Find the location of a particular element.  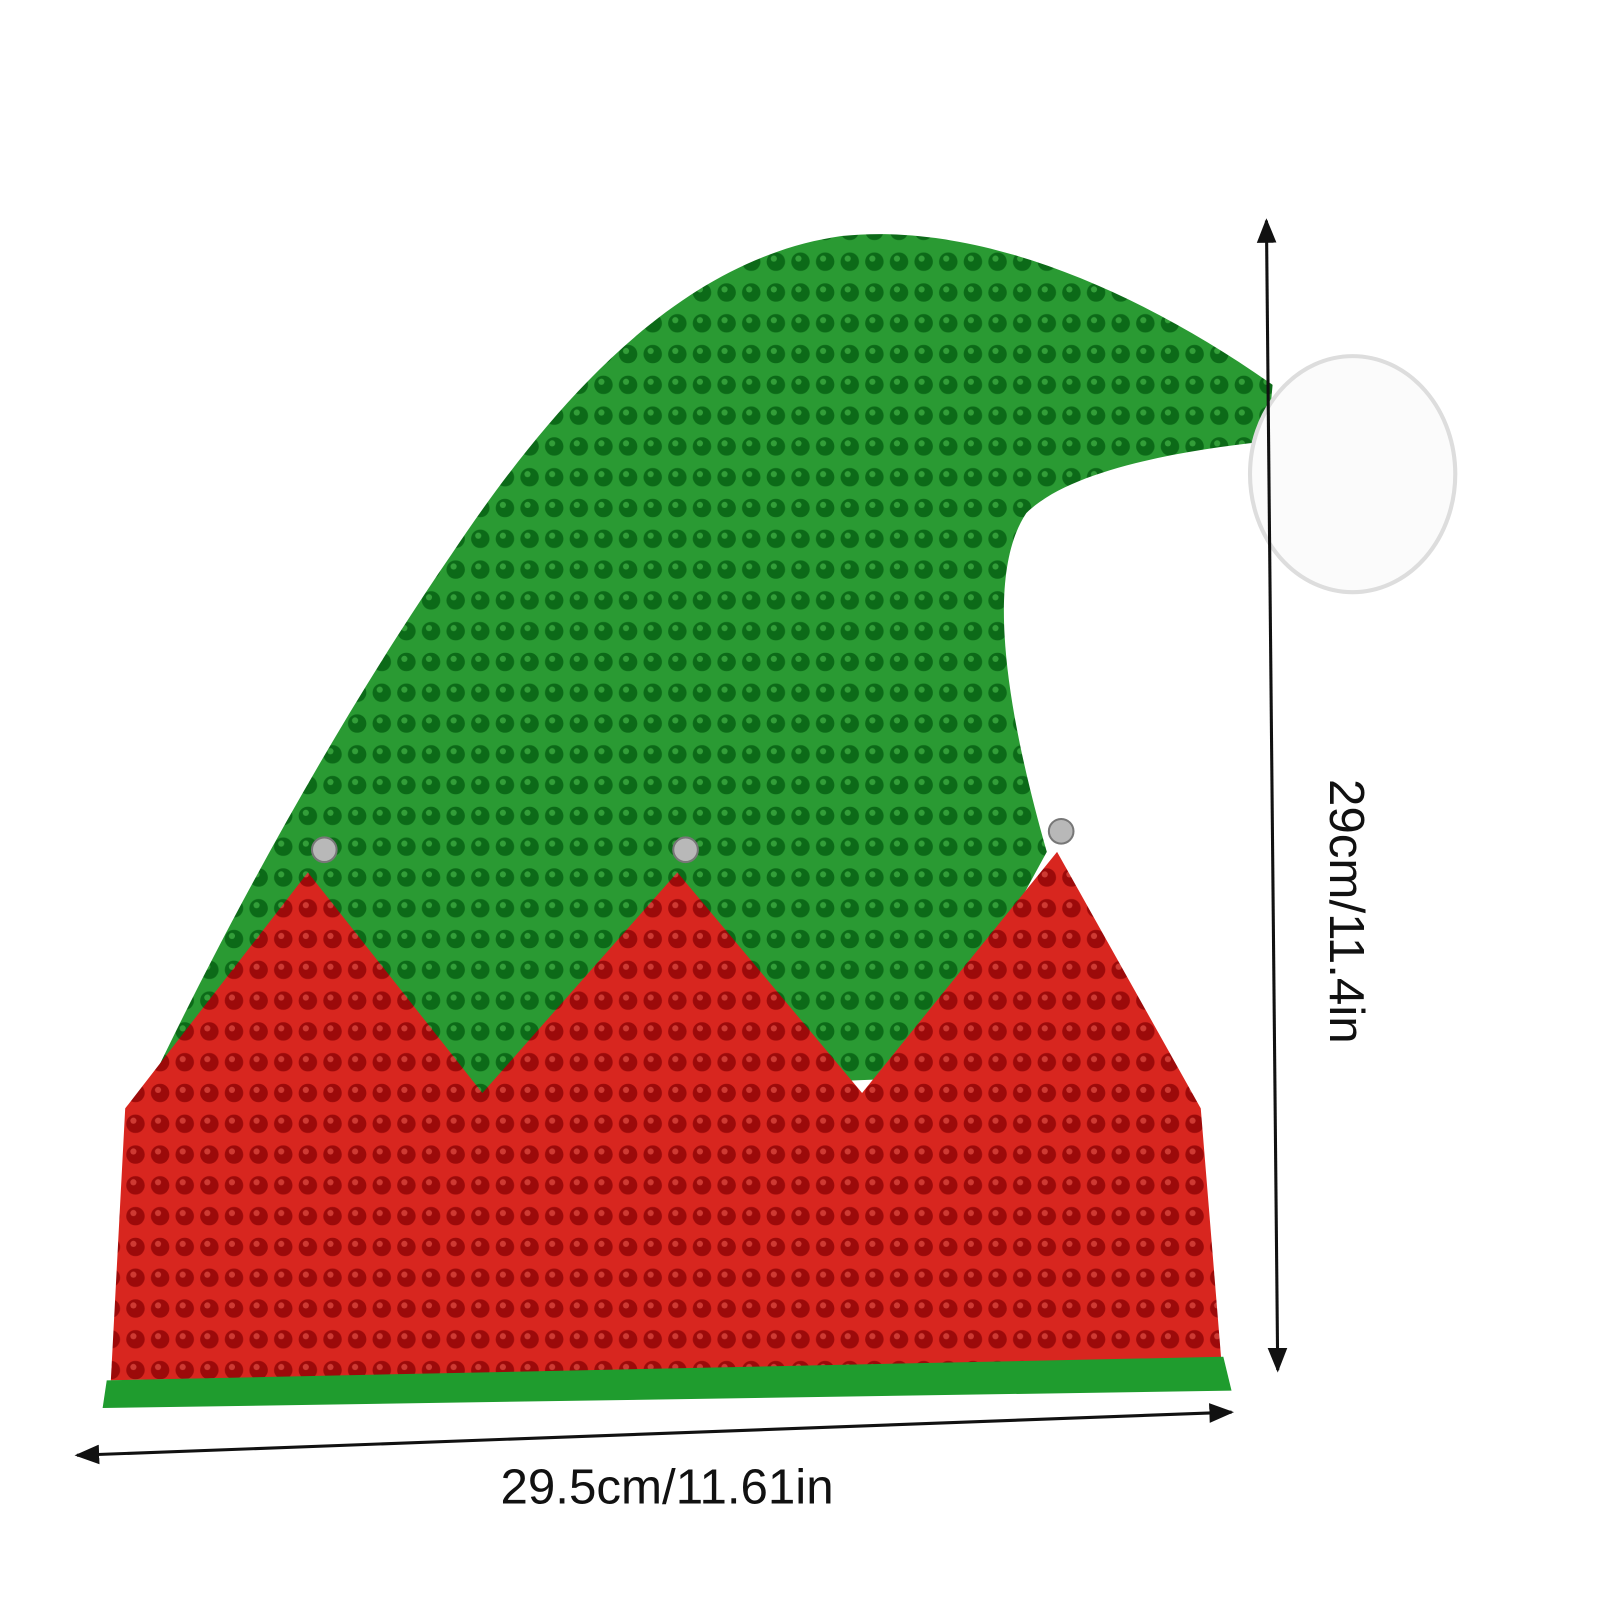

width-label: 29.5cm/11.61in is located at coordinates (667, 1487).